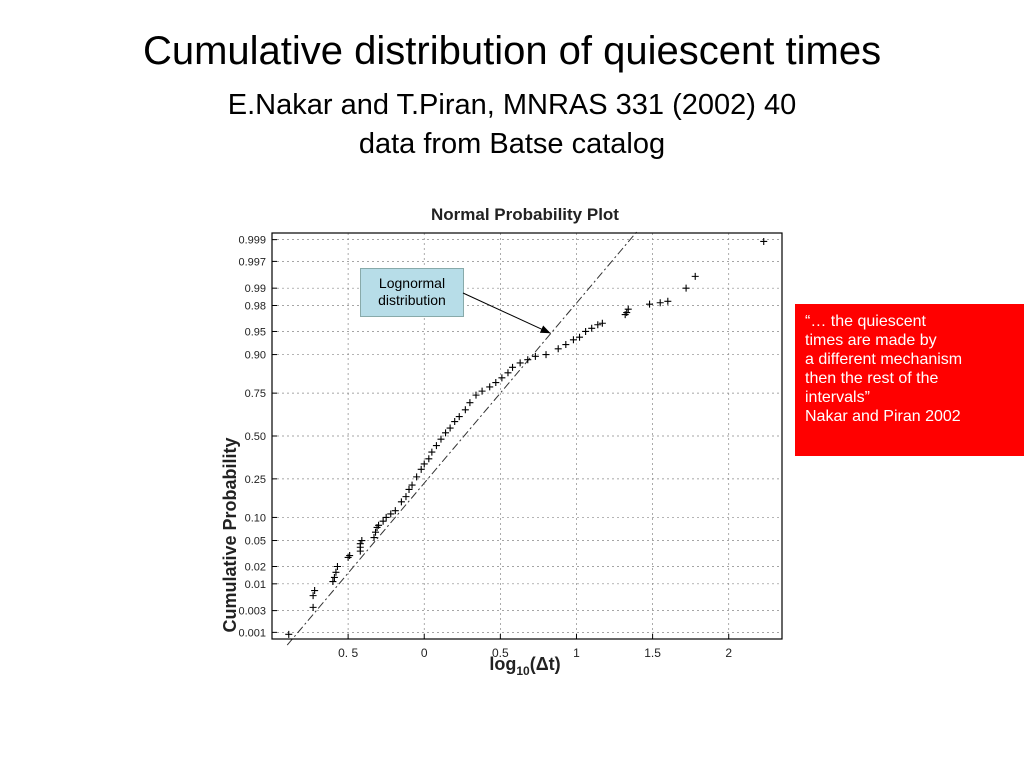 This screenshot has width=1024, height=768. What do you see at coordinates (525, 214) in the screenshot?
I see `chart-title: Normal Probability Plot` at bounding box center [525, 214].